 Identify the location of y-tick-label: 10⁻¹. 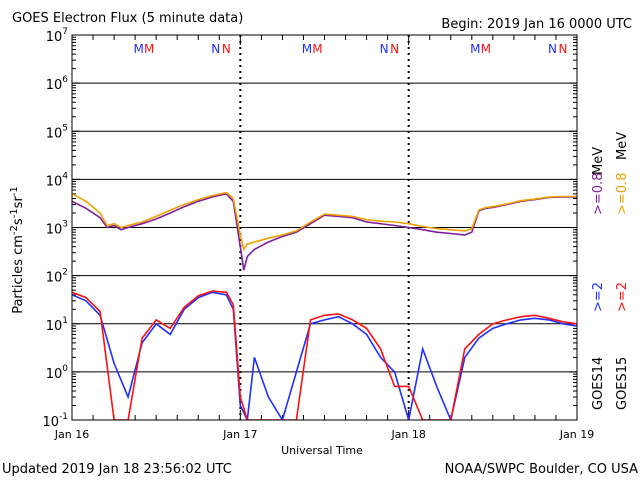
(55, 421).